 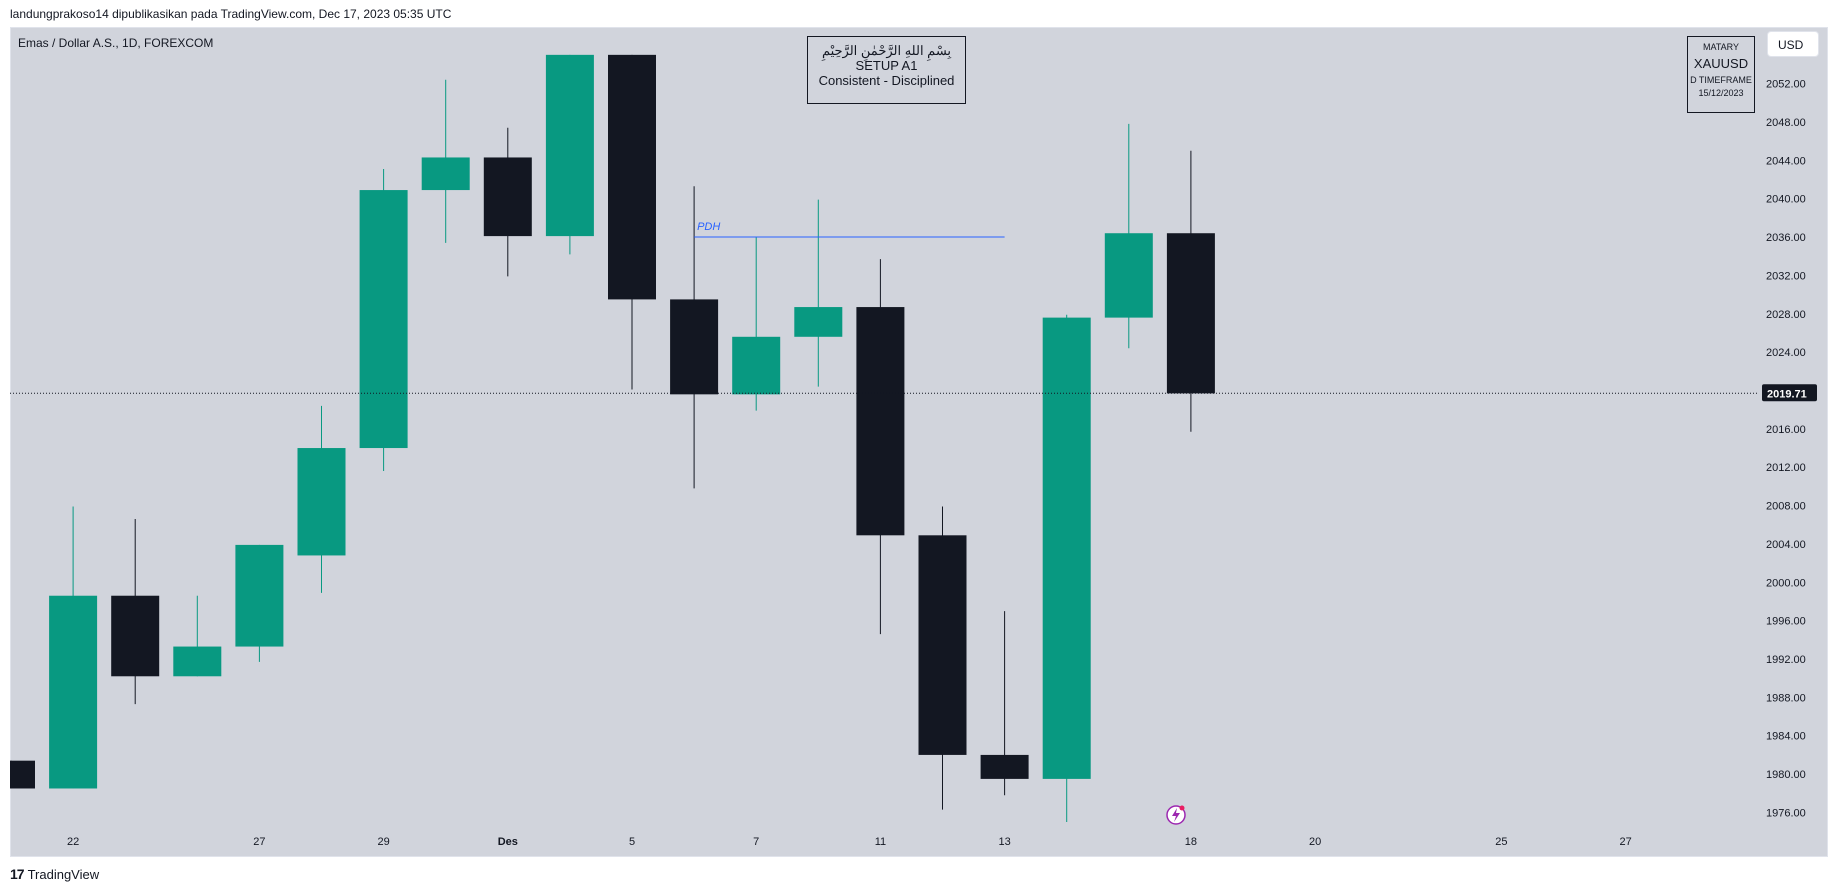 What do you see at coordinates (1786, 238) in the screenshot?
I see `y-tick-label: 2036.00` at bounding box center [1786, 238].